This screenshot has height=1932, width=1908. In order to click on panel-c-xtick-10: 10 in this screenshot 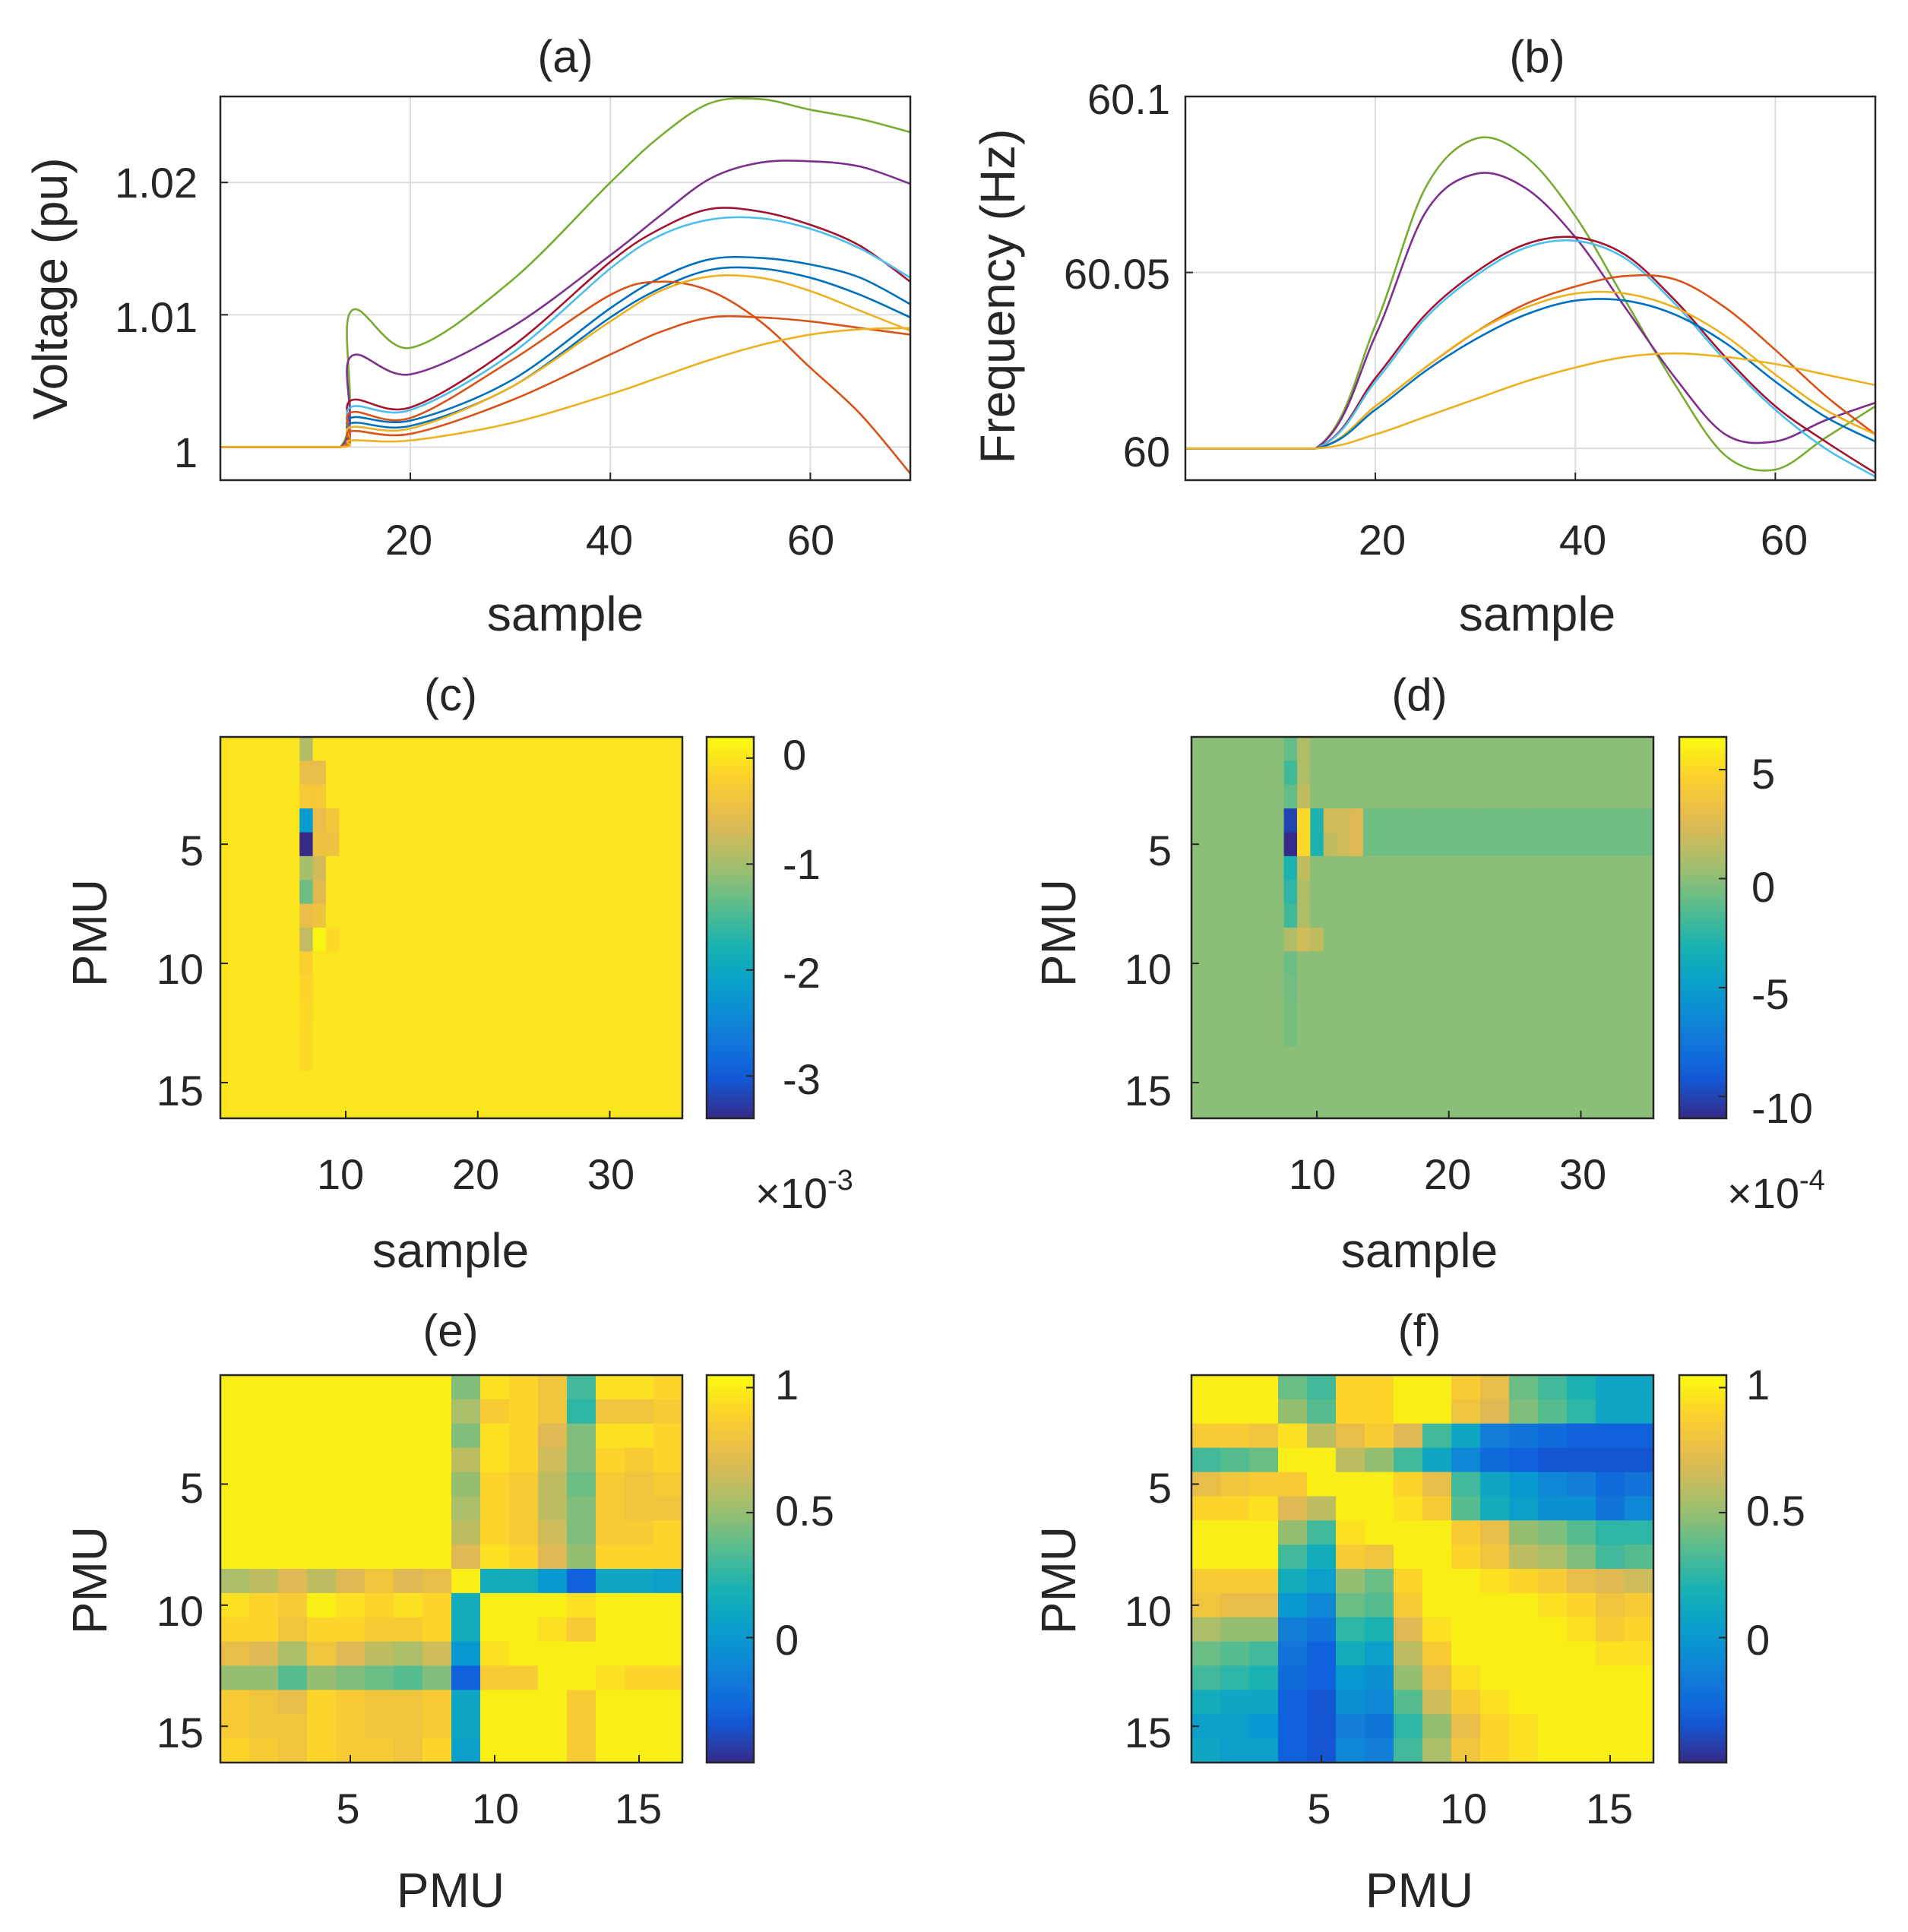, I will do `click(340, 1174)`.